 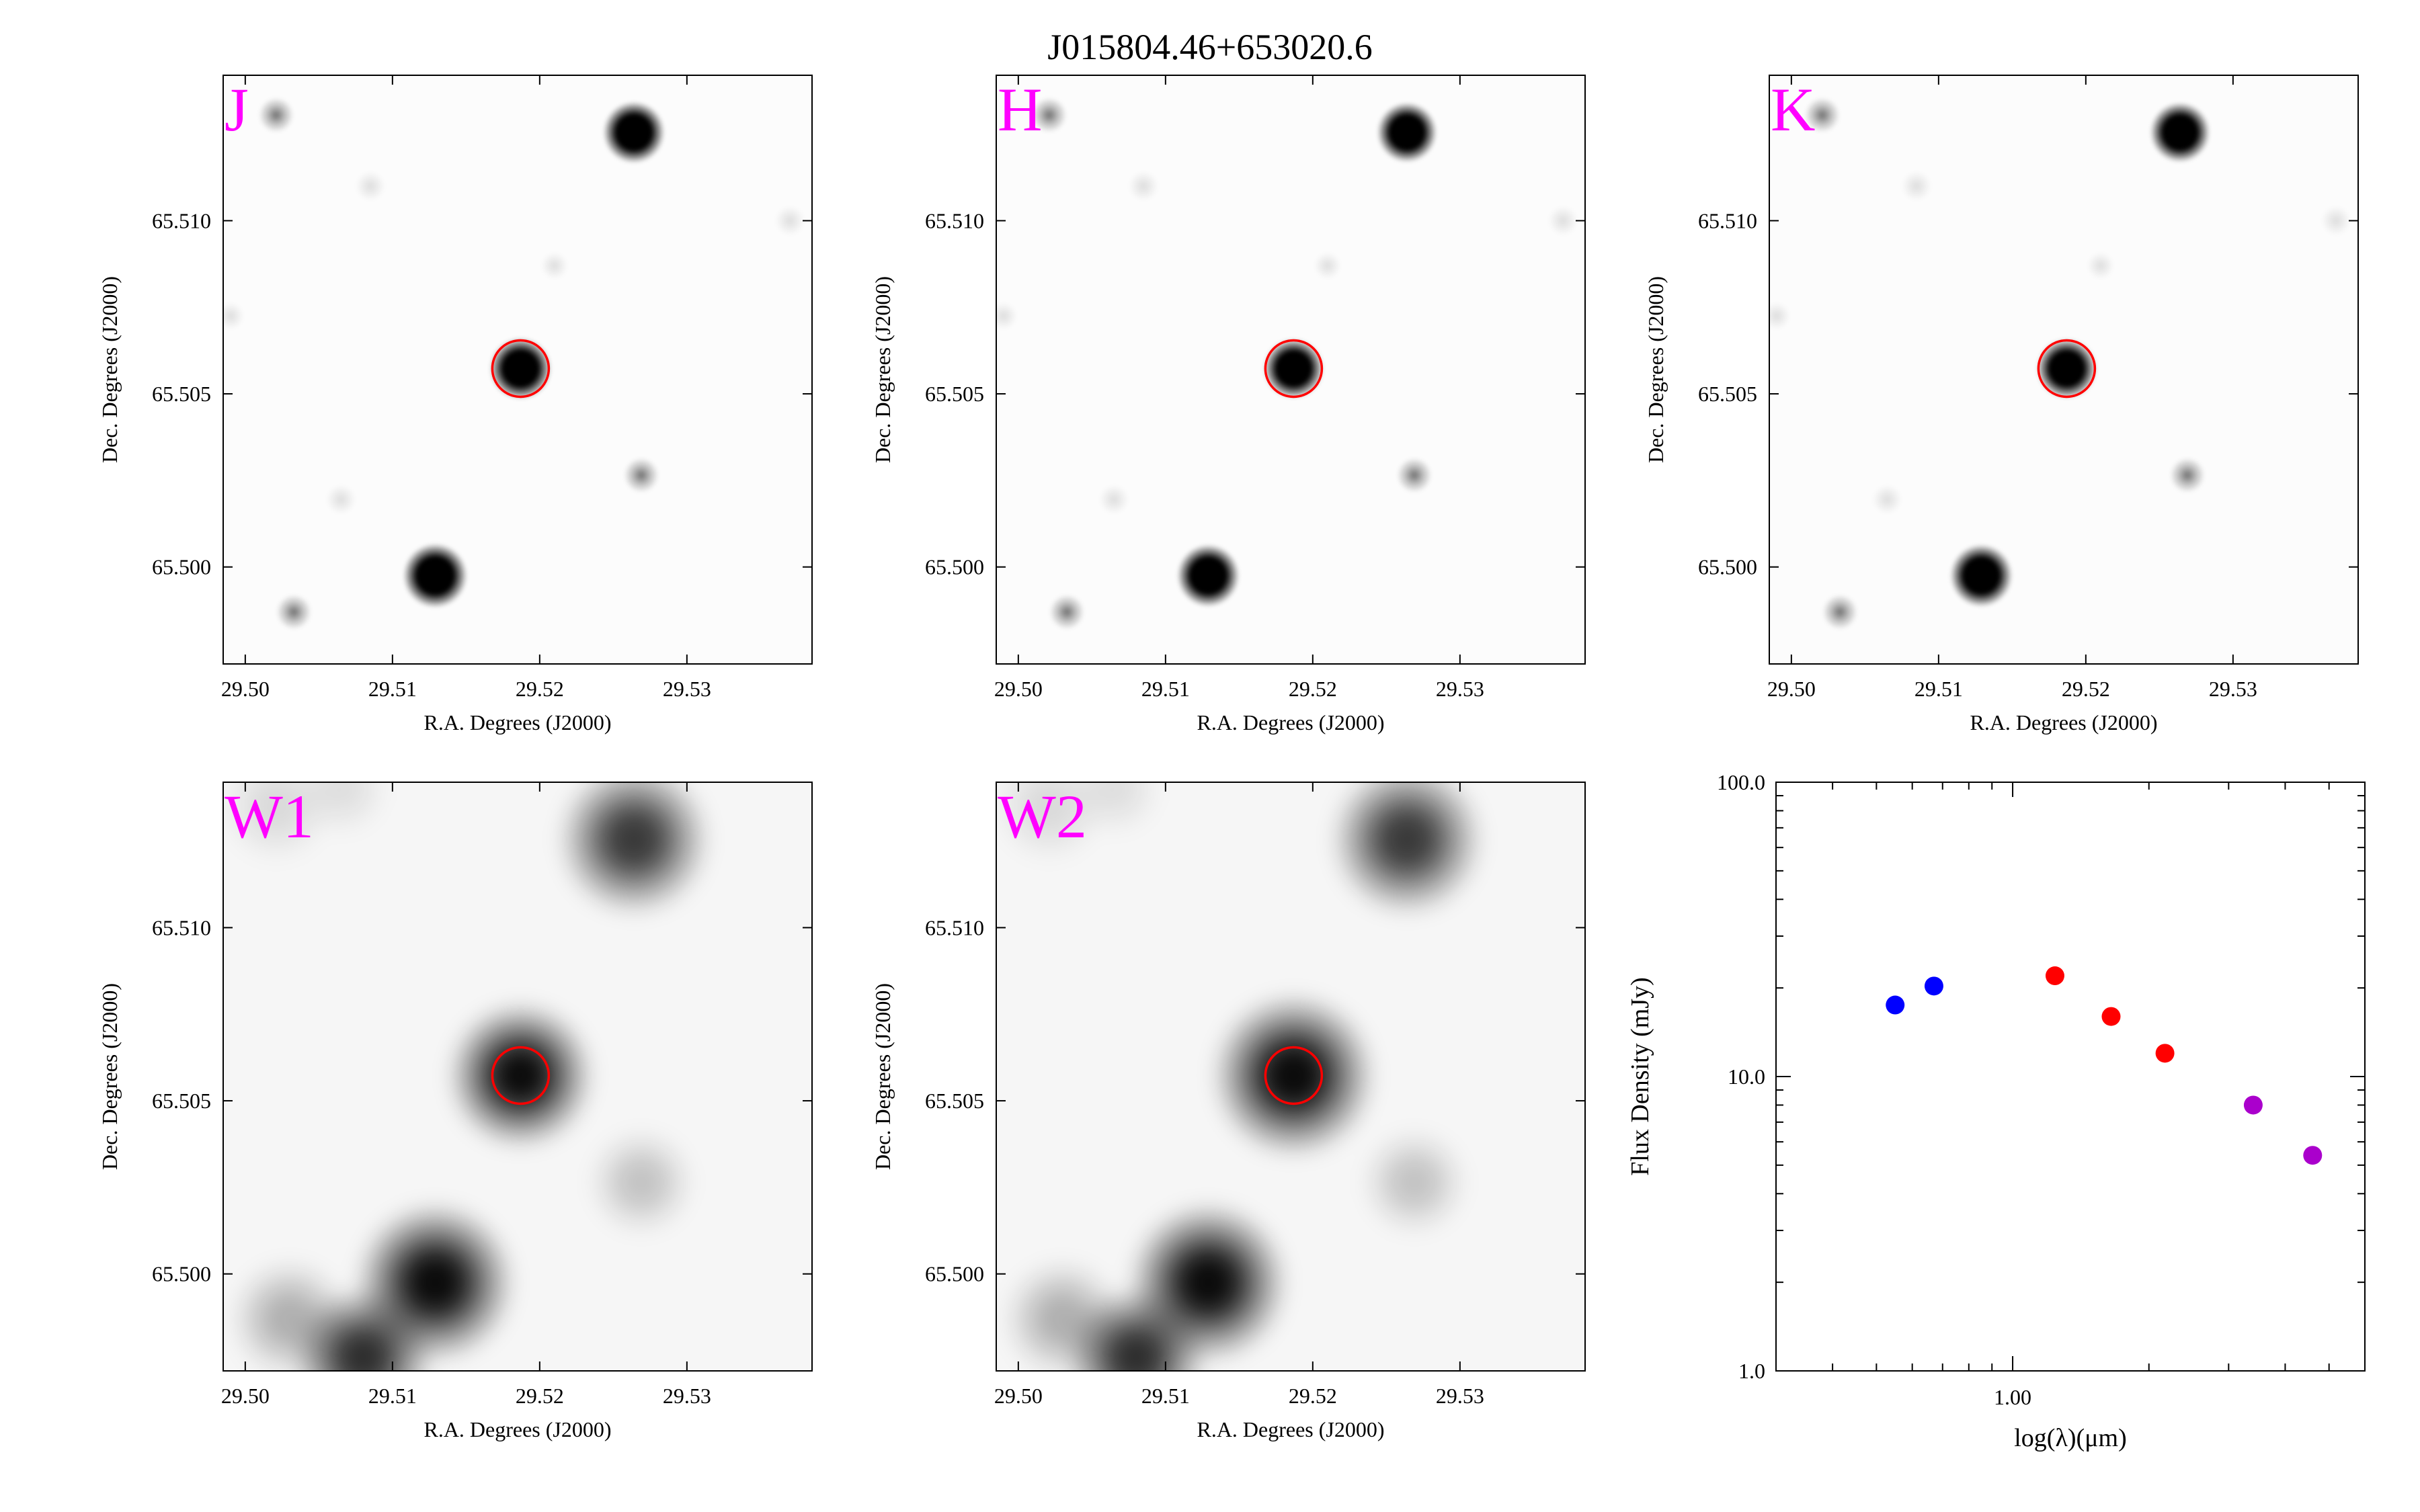 What do you see at coordinates (2104, 1065) in the screenshot?
I see `sed-points` at bounding box center [2104, 1065].